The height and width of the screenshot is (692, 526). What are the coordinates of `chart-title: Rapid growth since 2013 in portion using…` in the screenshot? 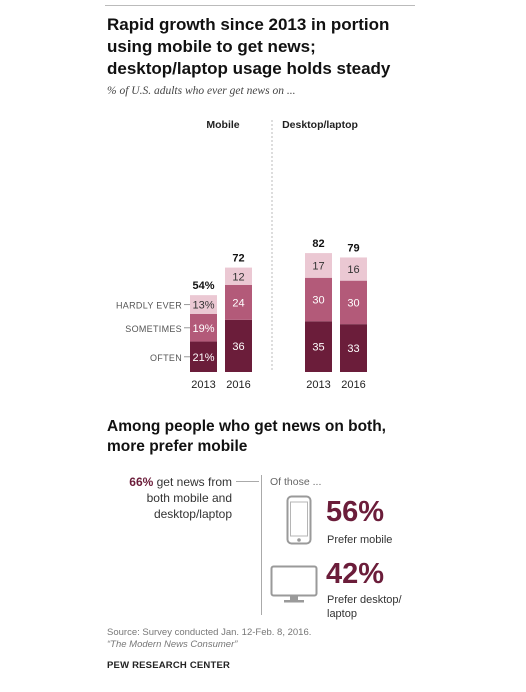 It's located at (249, 46).